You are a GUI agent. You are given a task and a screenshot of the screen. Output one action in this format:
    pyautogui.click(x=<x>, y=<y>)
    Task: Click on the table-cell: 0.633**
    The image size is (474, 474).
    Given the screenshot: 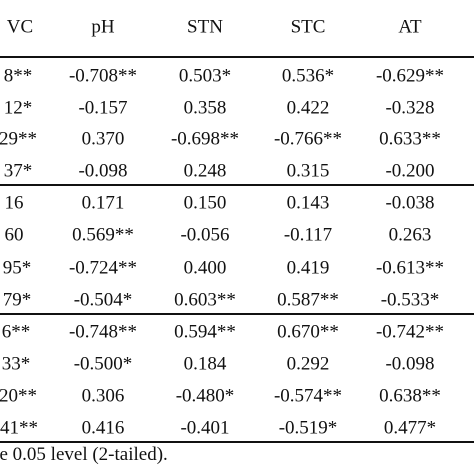 What is the action you would take?
    pyautogui.click(x=410, y=139)
    